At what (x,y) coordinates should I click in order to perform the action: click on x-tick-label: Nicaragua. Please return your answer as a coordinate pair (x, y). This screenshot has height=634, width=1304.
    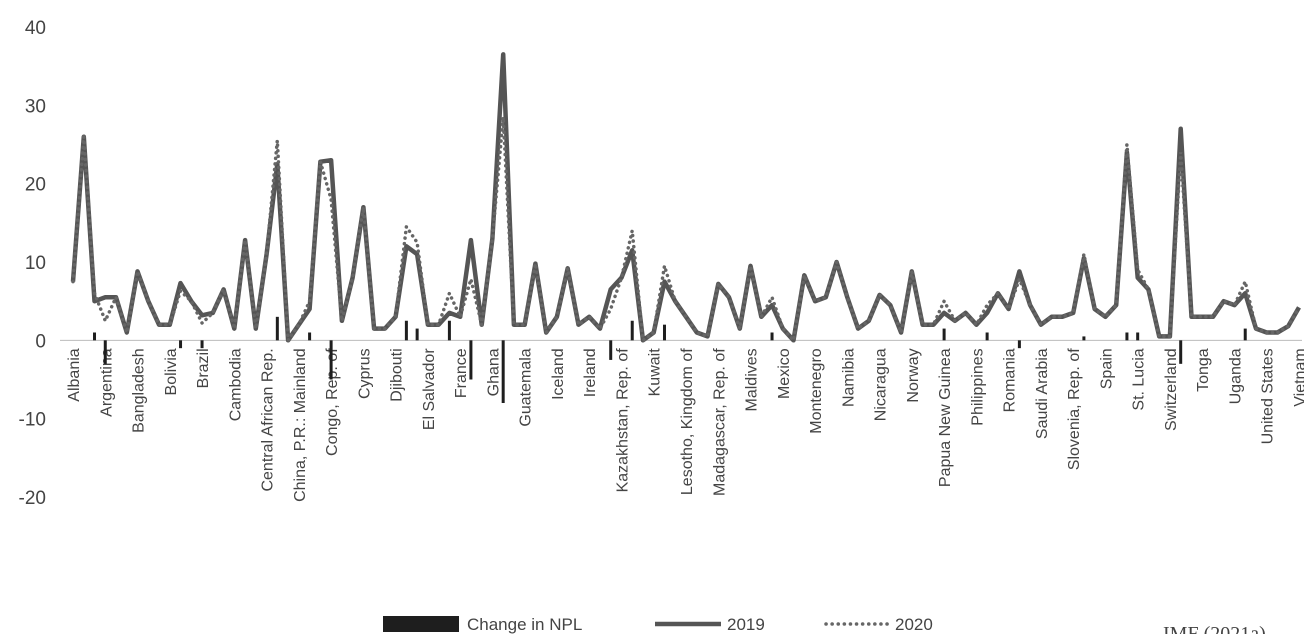
    Looking at the image, I should click on (881, 384).